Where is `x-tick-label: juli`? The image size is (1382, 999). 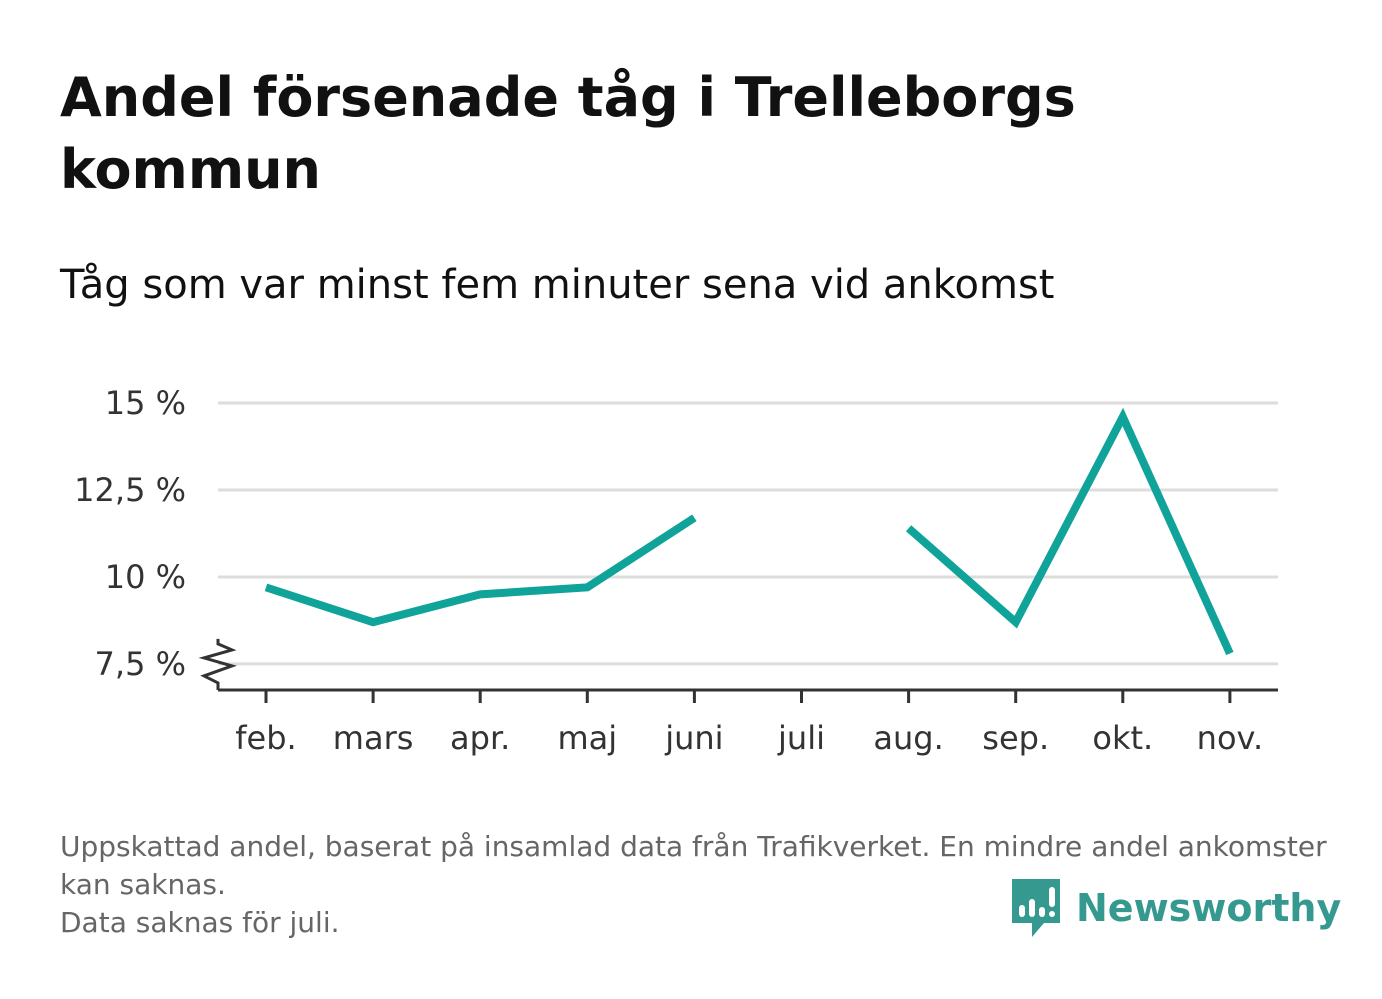 x-tick-label: juli is located at coordinates (801, 738).